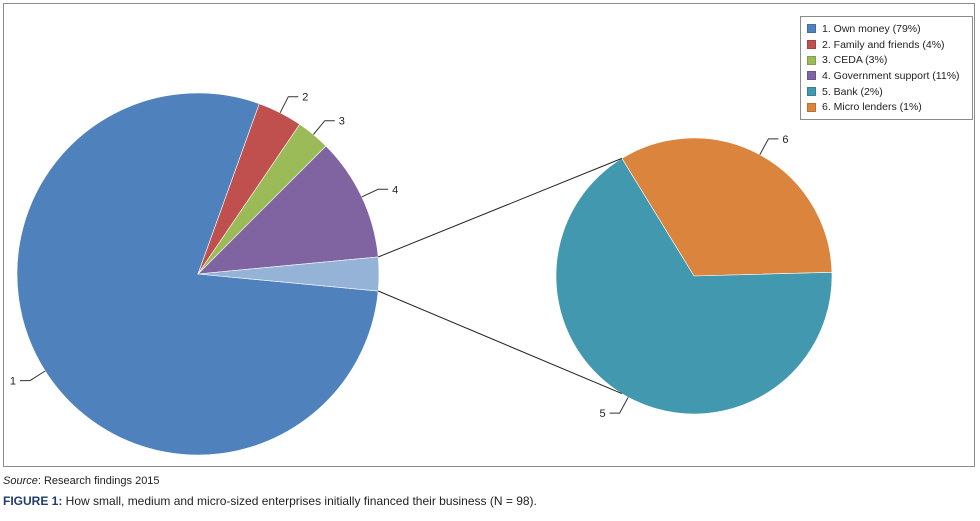  I want to click on legend-label: 3. CEDA (3%), so click(855, 60).